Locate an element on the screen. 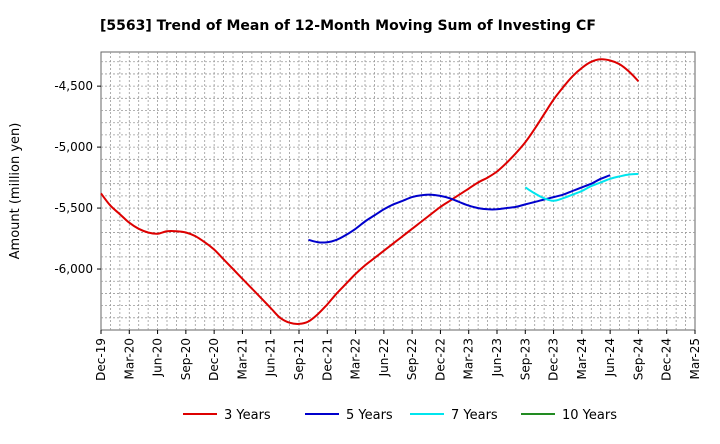 This screenshot has height=444, width=720. x-tick-label: Sep-24 is located at coordinates (638, 359).